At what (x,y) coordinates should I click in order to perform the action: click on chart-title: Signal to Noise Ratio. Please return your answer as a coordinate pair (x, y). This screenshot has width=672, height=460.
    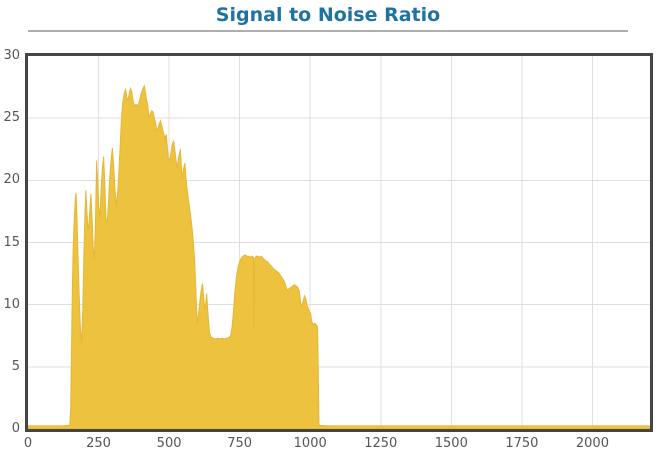
    Looking at the image, I should click on (328, 15).